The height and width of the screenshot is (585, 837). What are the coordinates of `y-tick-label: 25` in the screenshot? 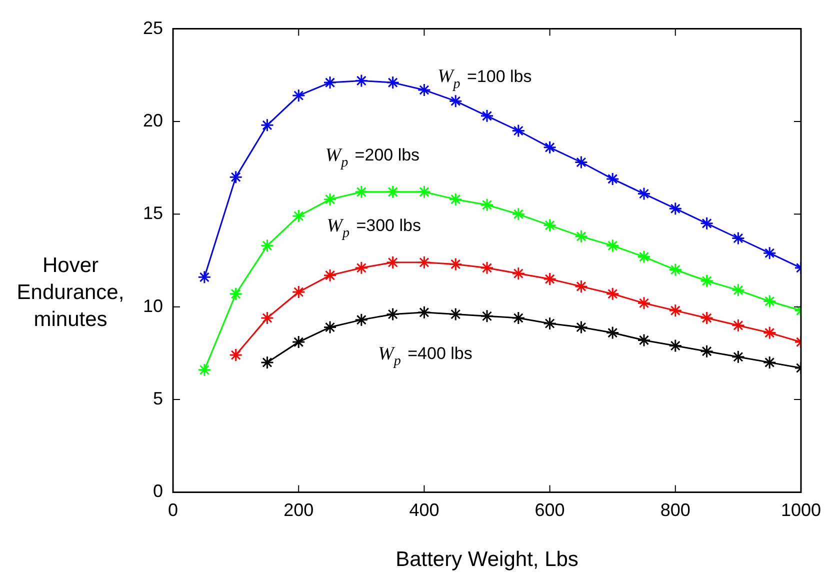 It's located at (153, 28).